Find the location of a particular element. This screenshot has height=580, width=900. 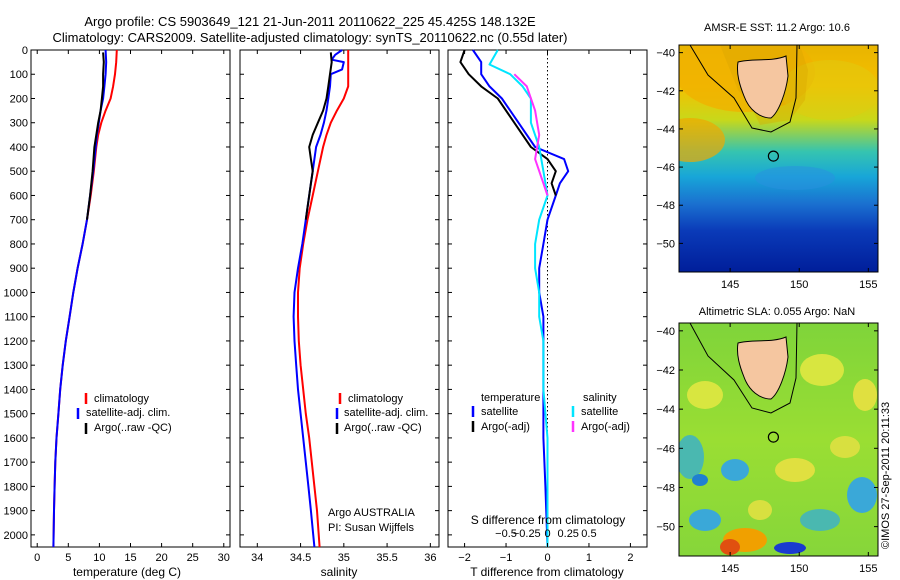

s-difference-tick-label: 0.5 is located at coordinates (588, 534).